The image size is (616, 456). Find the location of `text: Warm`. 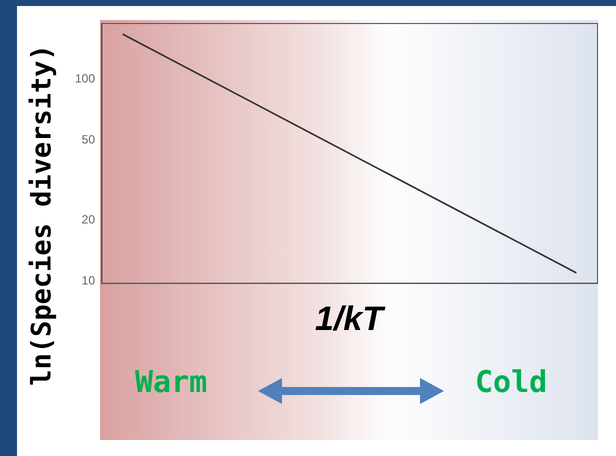

text: Warm is located at coordinates (171, 382).